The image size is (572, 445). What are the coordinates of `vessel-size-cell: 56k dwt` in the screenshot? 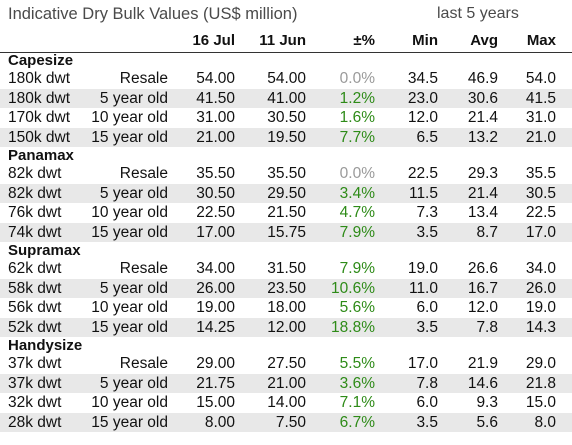 It's located at (35, 307).